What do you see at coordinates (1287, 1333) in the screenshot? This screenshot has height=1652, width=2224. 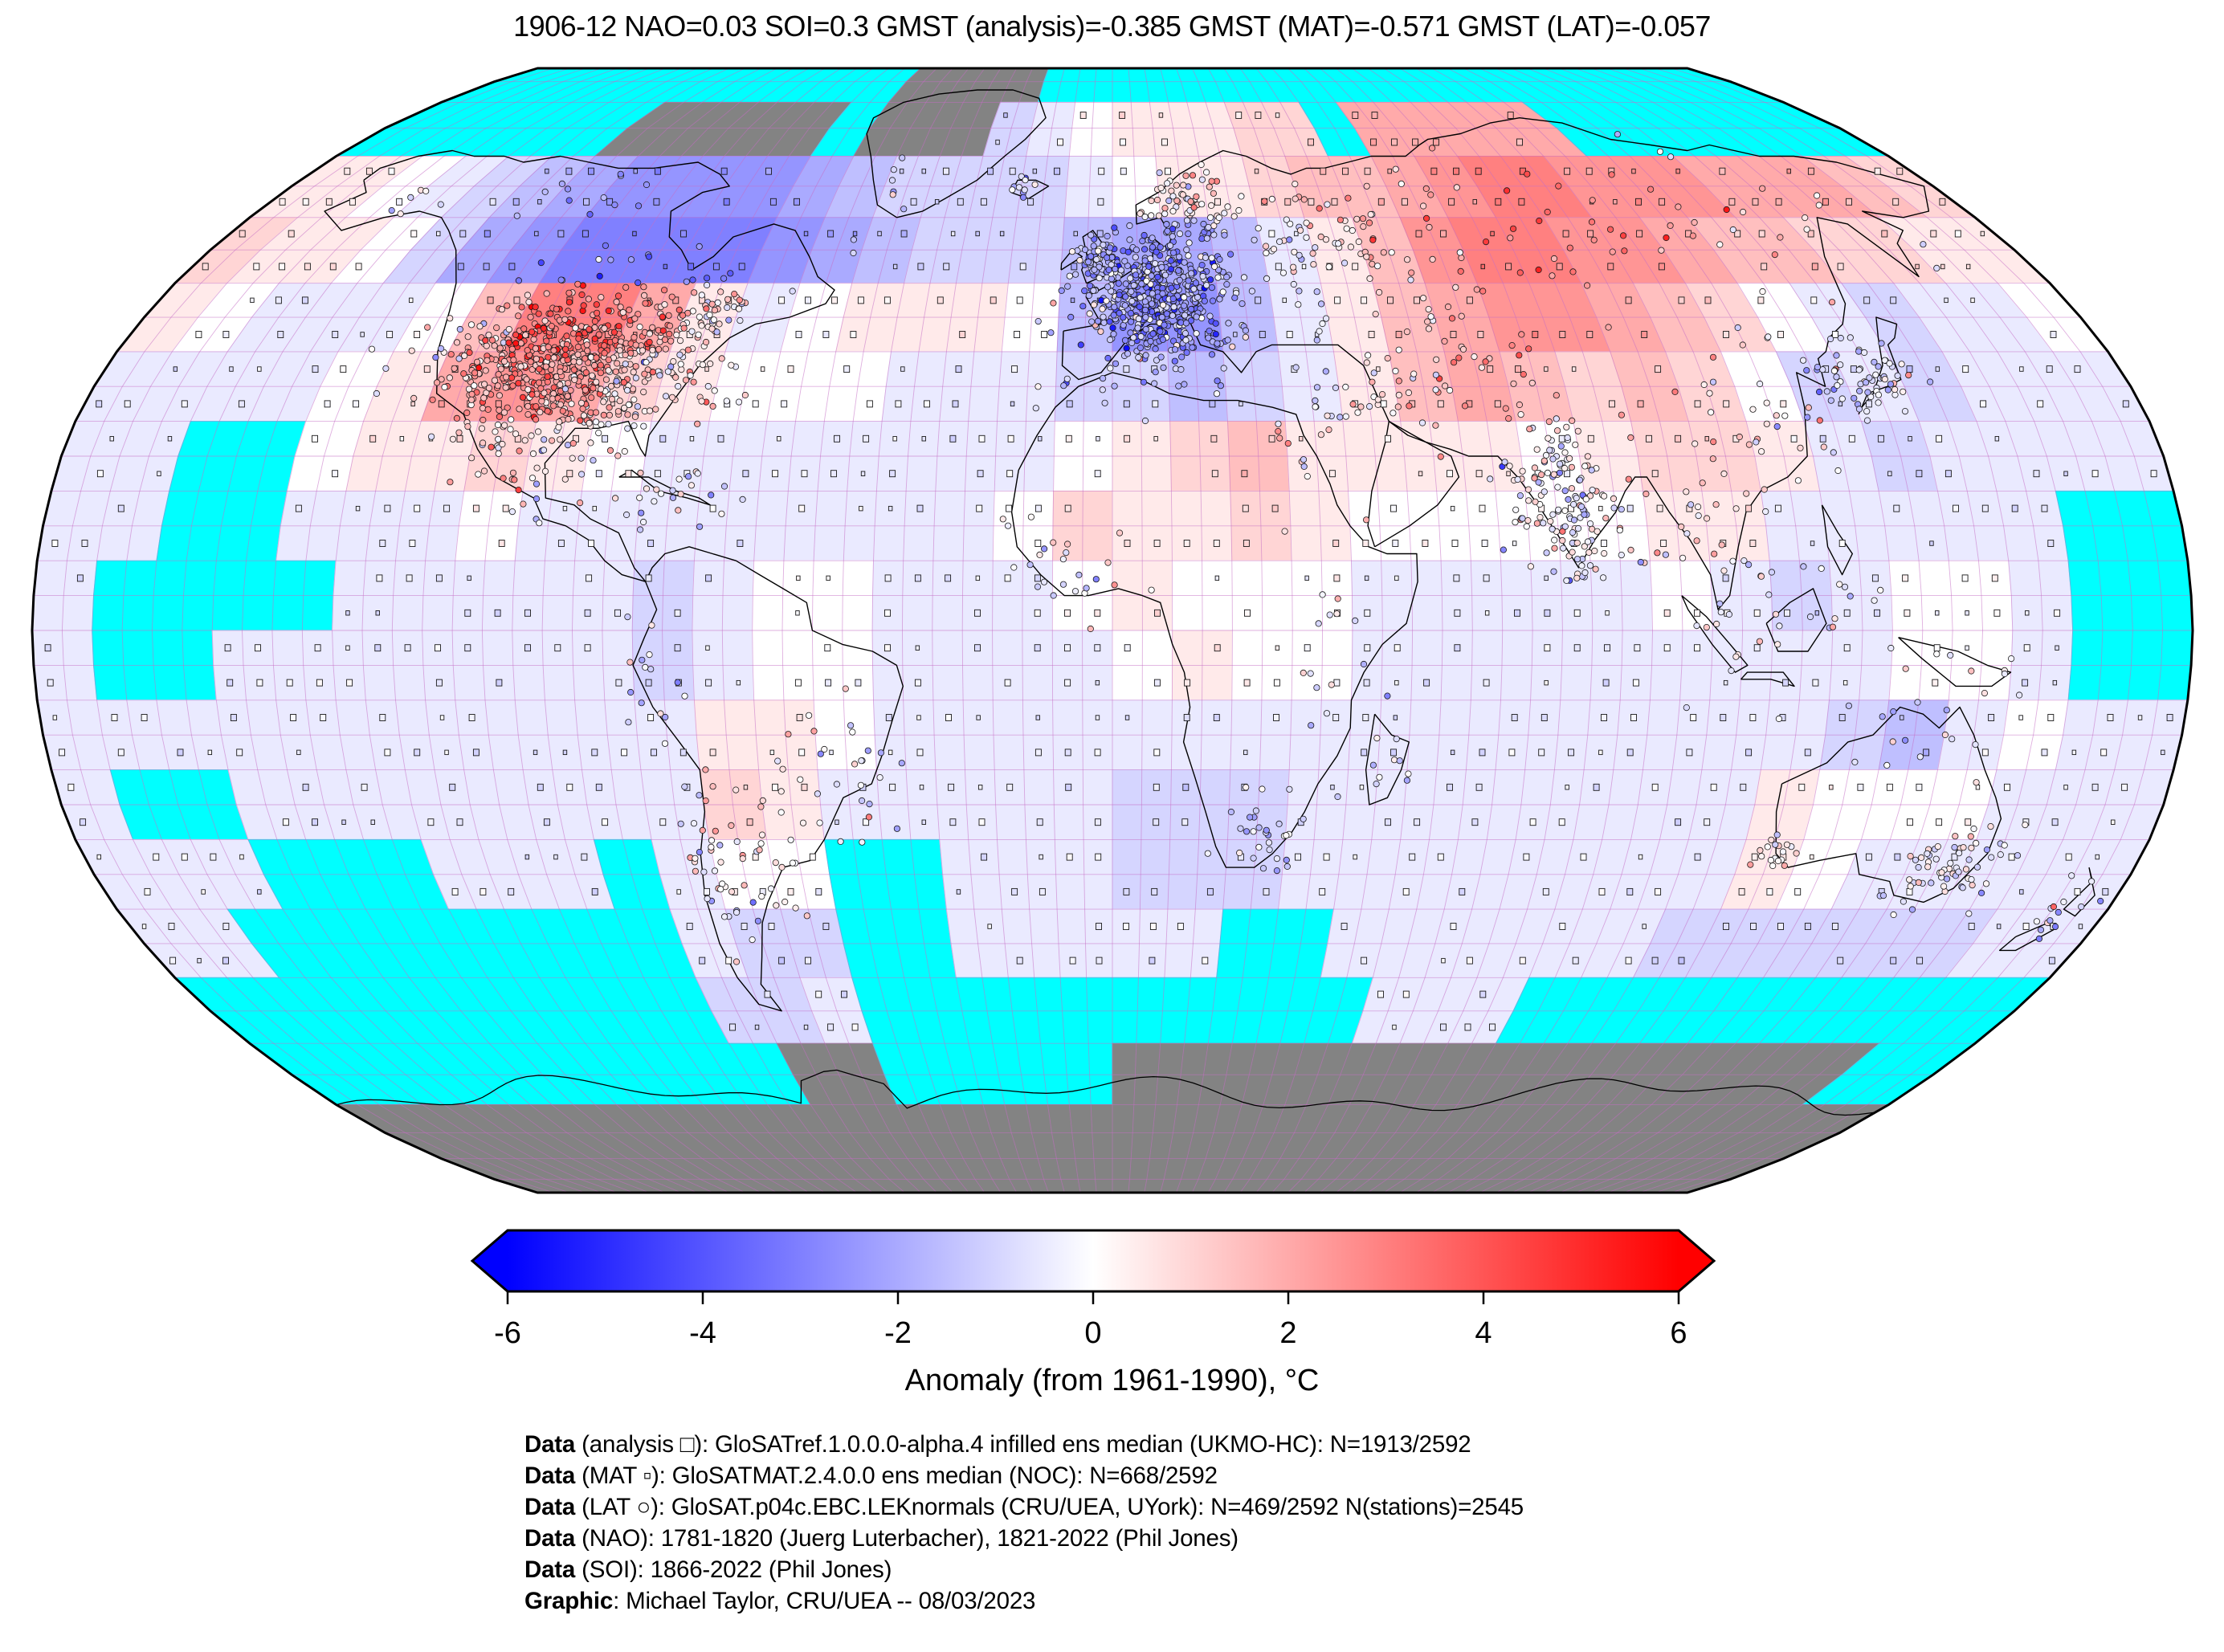 I see `colorbar-tick-label: 2` at bounding box center [1287, 1333].